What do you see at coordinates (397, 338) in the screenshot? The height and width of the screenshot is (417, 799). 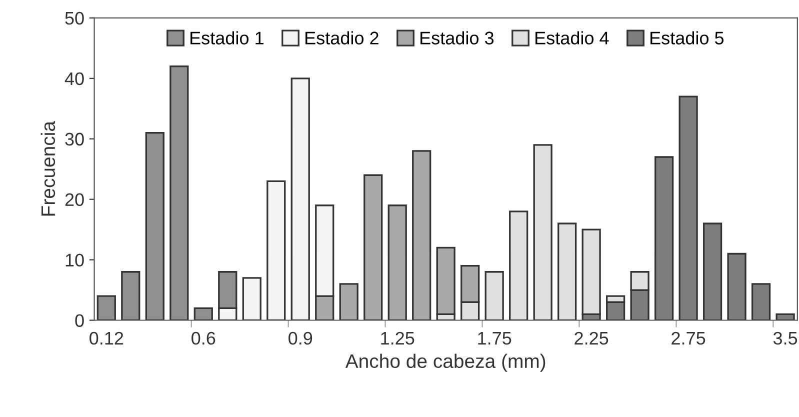 I see `x-tick-label: 1.25` at bounding box center [397, 338].